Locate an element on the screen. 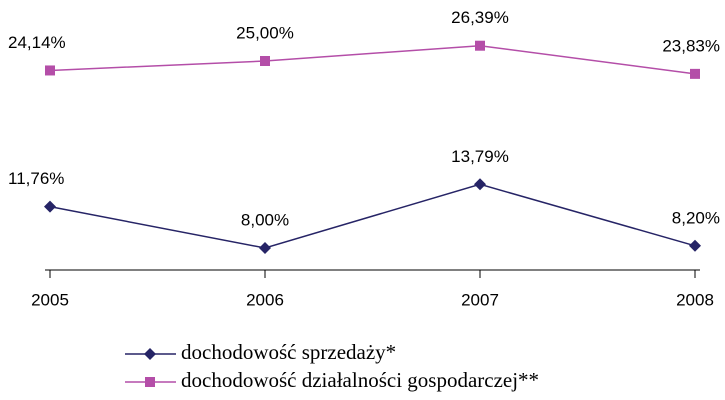  data-label: 23,83% is located at coordinates (691, 45).